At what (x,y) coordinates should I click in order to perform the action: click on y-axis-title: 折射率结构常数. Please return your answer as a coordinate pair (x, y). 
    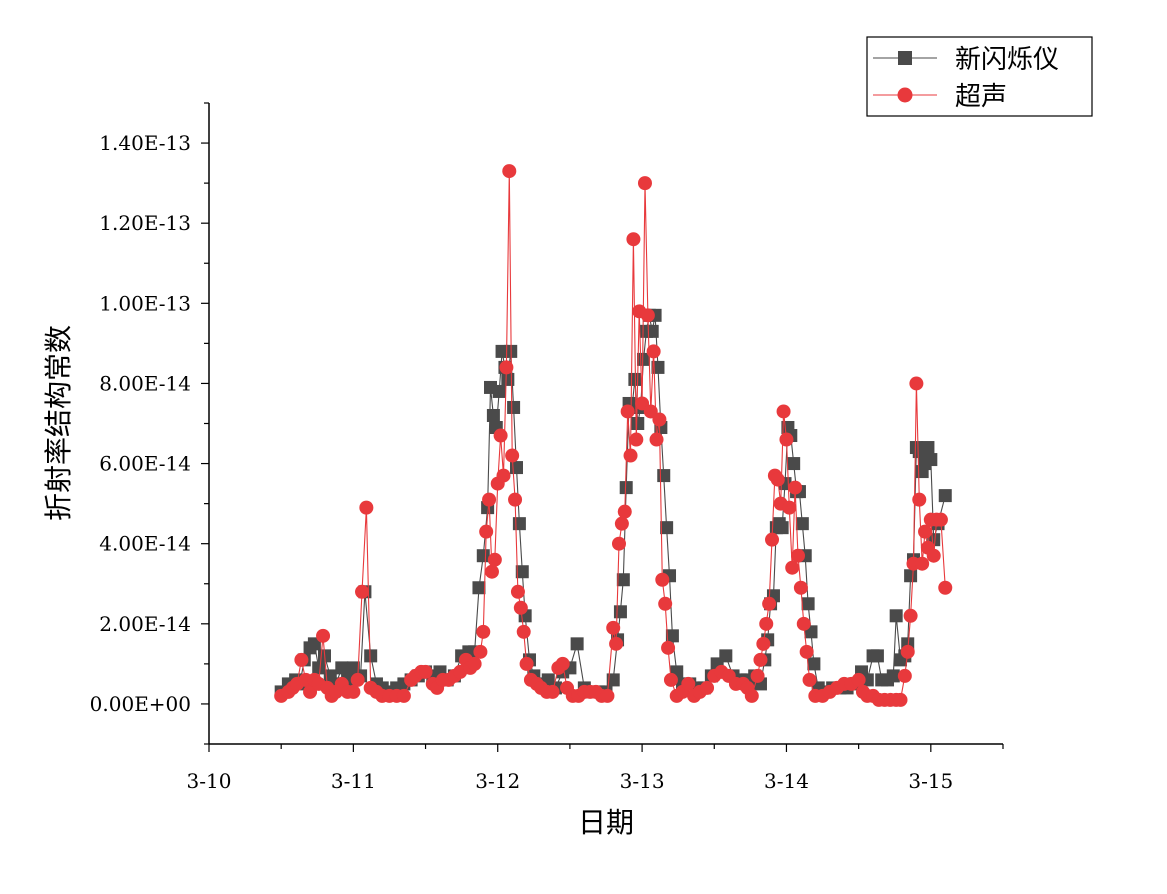
    Looking at the image, I should click on (58, 423).